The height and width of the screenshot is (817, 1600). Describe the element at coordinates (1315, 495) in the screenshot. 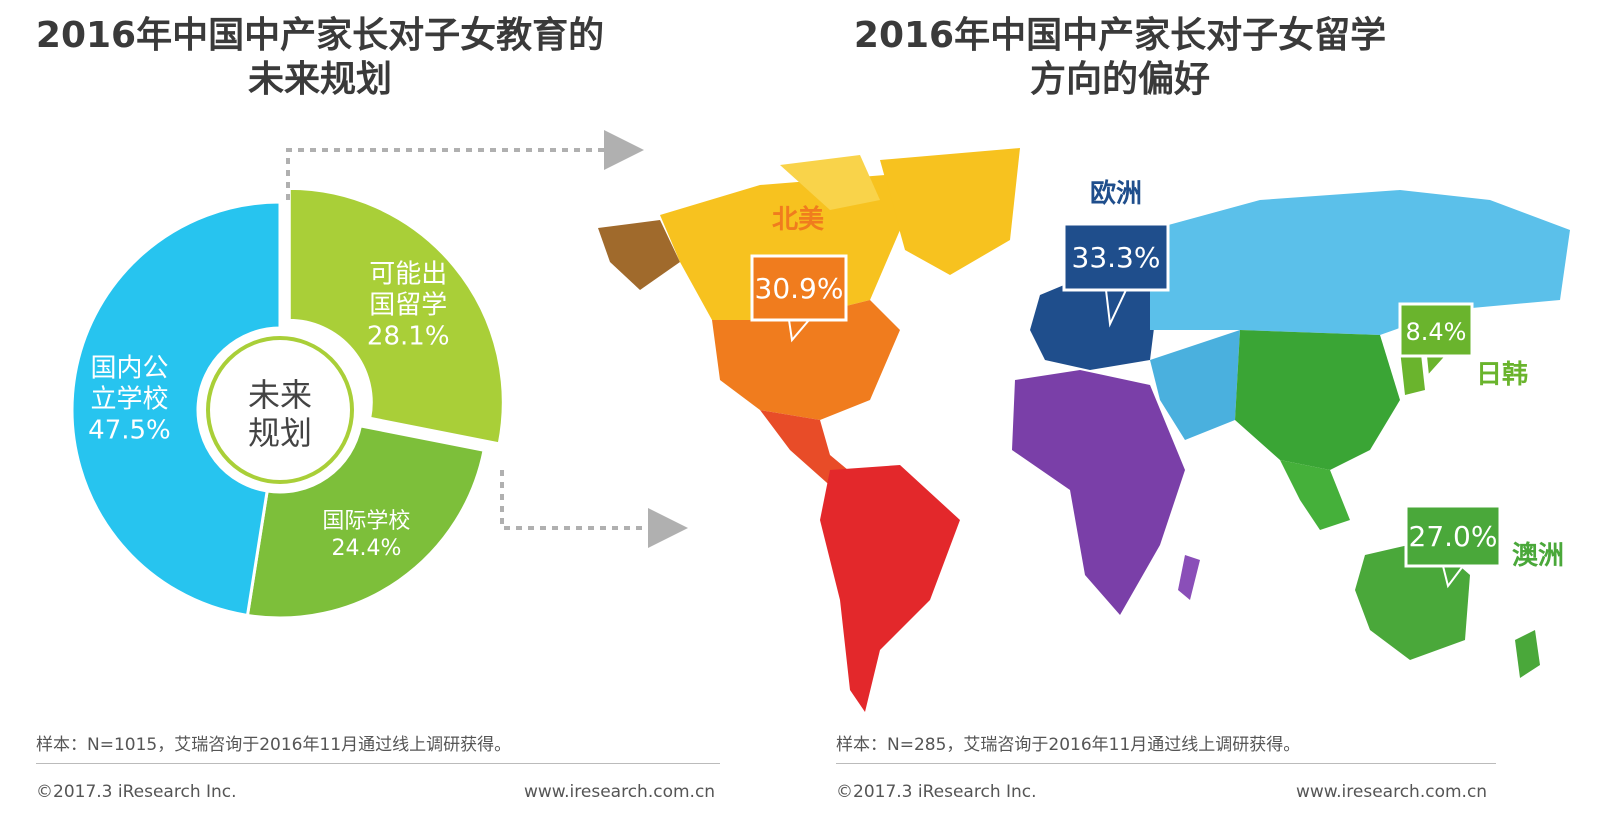

I see `map-southeast-asia` at that location.